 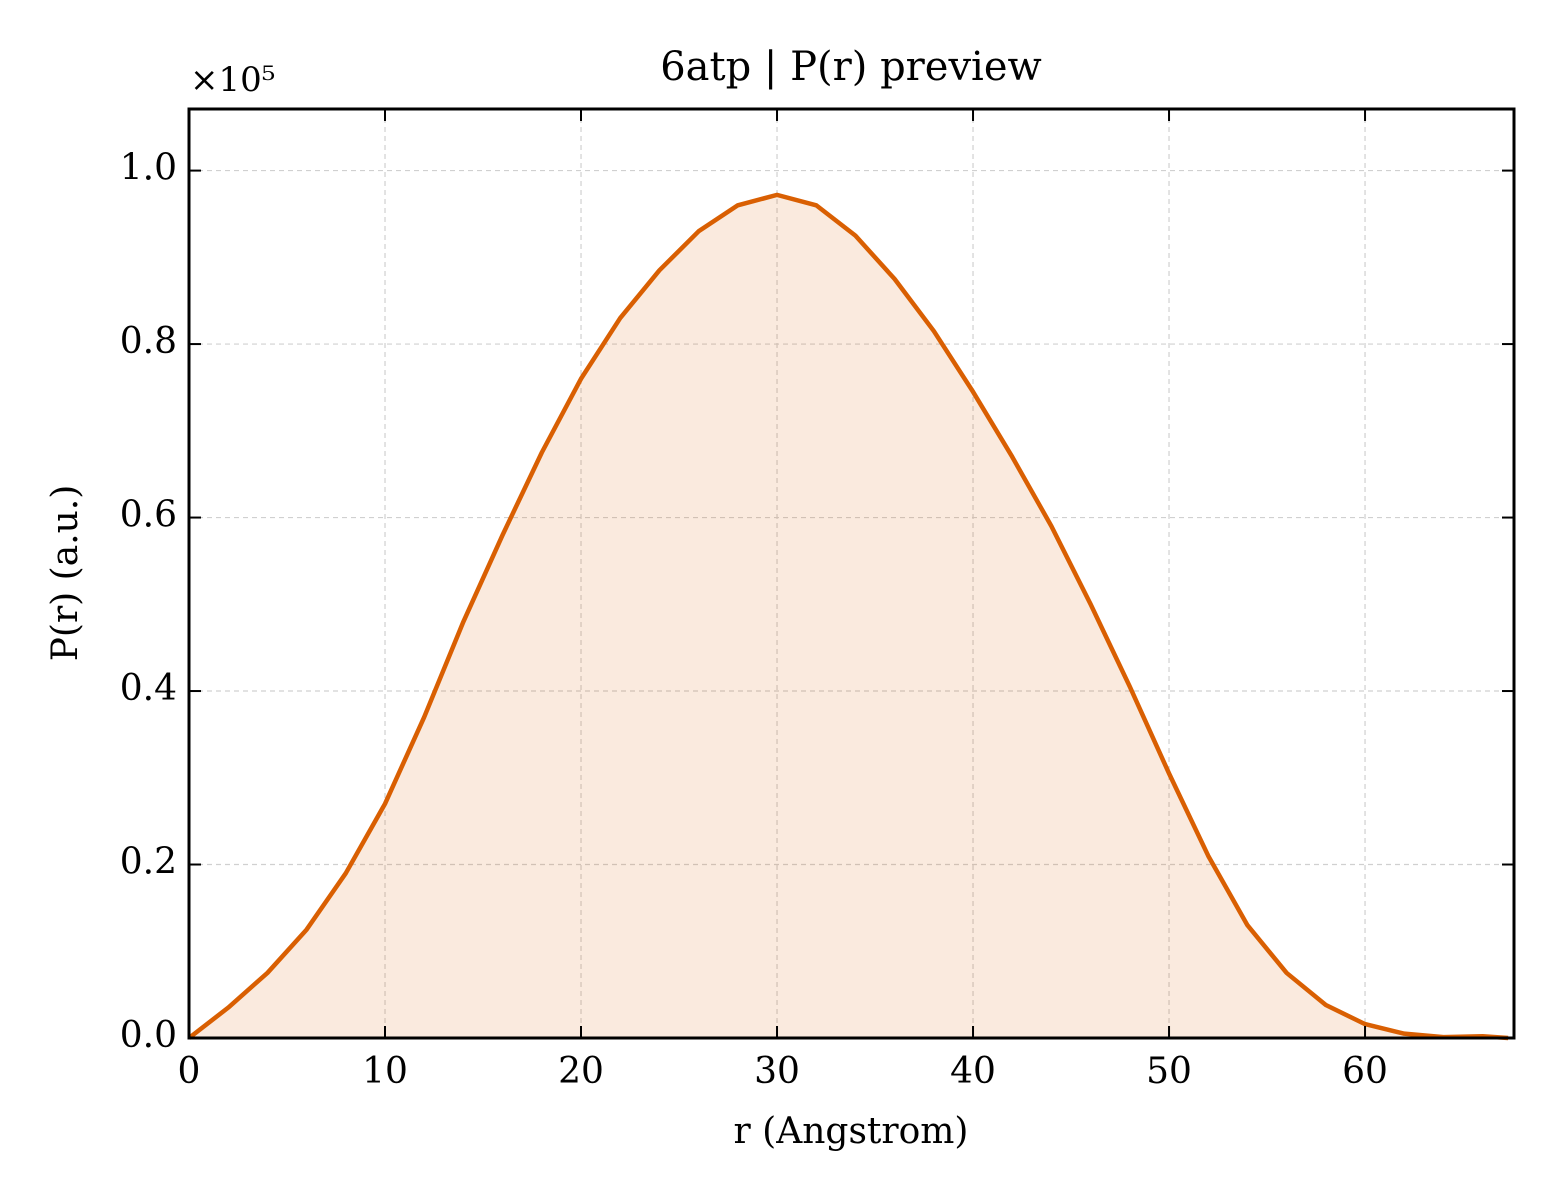 I want to click on x-tick-label: 30, so click(x=777, y=1071).